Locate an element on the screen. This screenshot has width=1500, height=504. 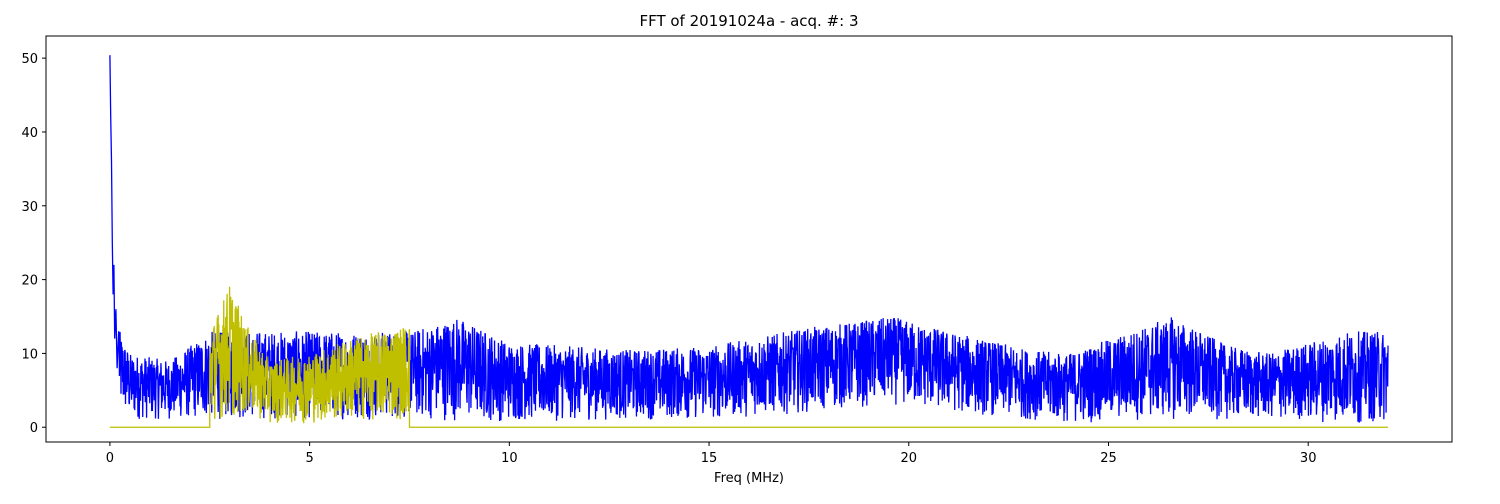
x-tick-label: 0 is located at coordinates (110, 458).